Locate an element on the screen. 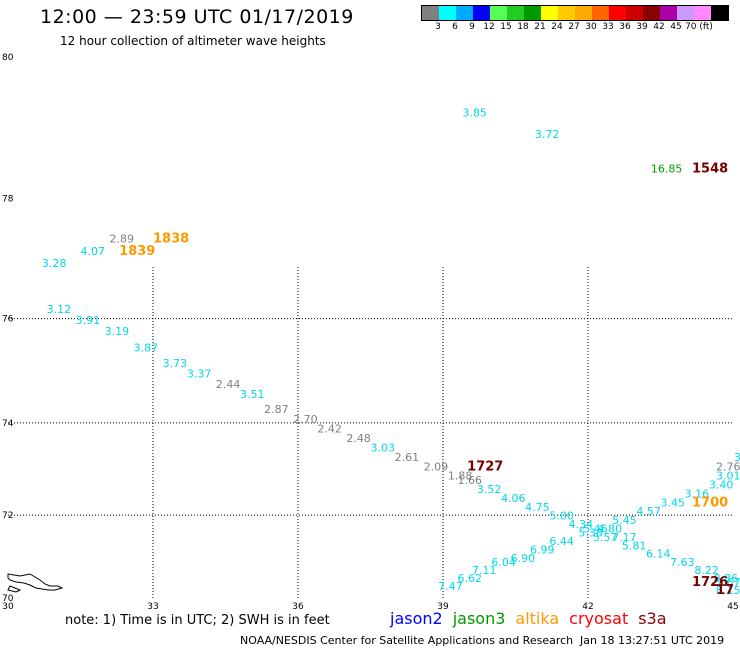  wave-height-point: 3.40 is located at coordinates (721, 485).